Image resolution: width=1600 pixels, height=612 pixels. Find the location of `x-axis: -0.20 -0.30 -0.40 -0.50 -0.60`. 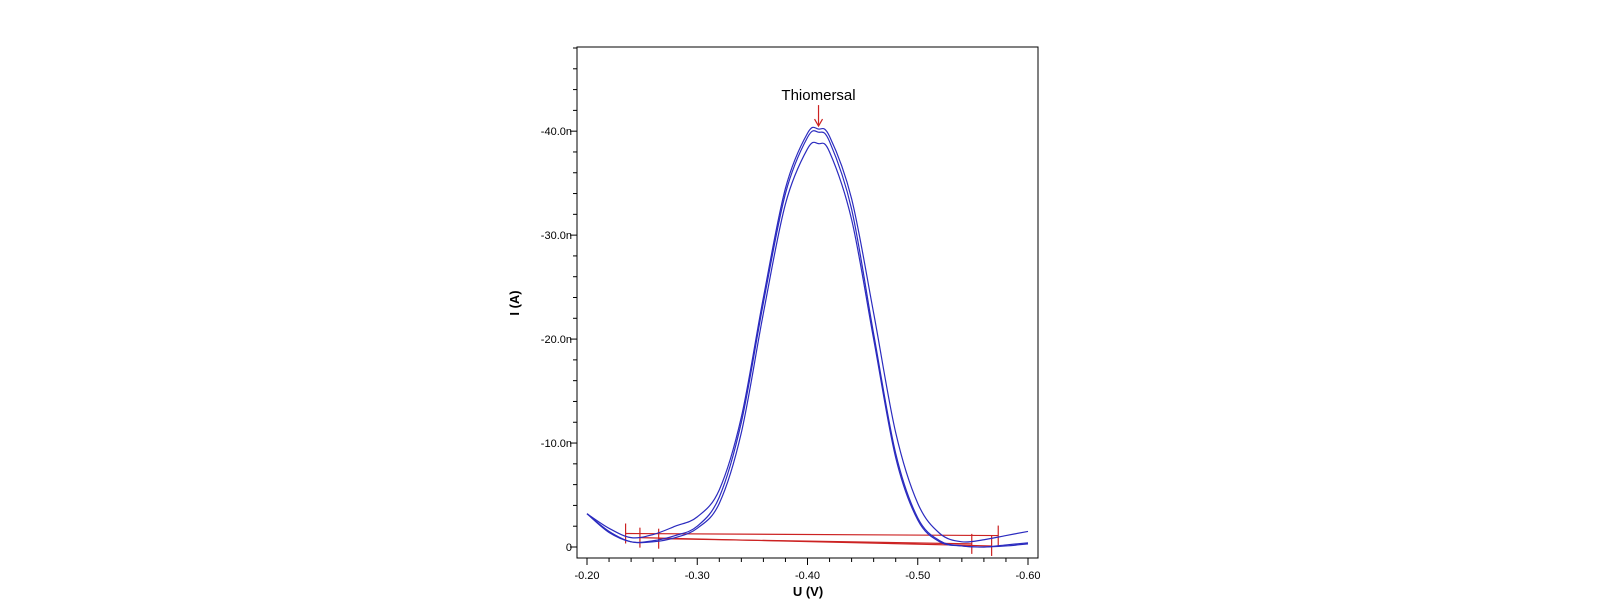

x-axis: -0.20 -0.30 -0.40 -0.50 -0.60 is located at coordinates (807, 570).